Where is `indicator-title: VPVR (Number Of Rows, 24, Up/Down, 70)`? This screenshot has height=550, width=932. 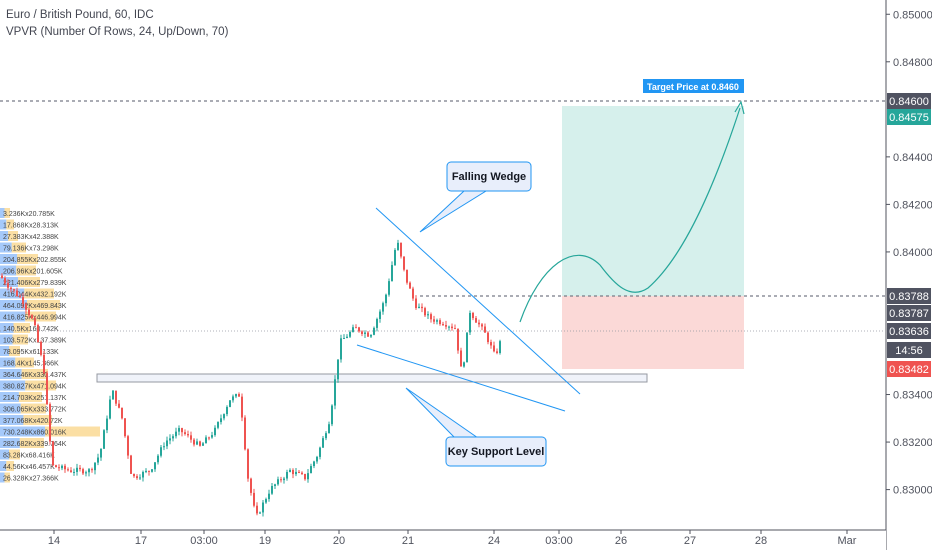
indicator-title: VPVR (Number Of Rows, 24, Up/Down, 70) is located at coordinates (117, 32).